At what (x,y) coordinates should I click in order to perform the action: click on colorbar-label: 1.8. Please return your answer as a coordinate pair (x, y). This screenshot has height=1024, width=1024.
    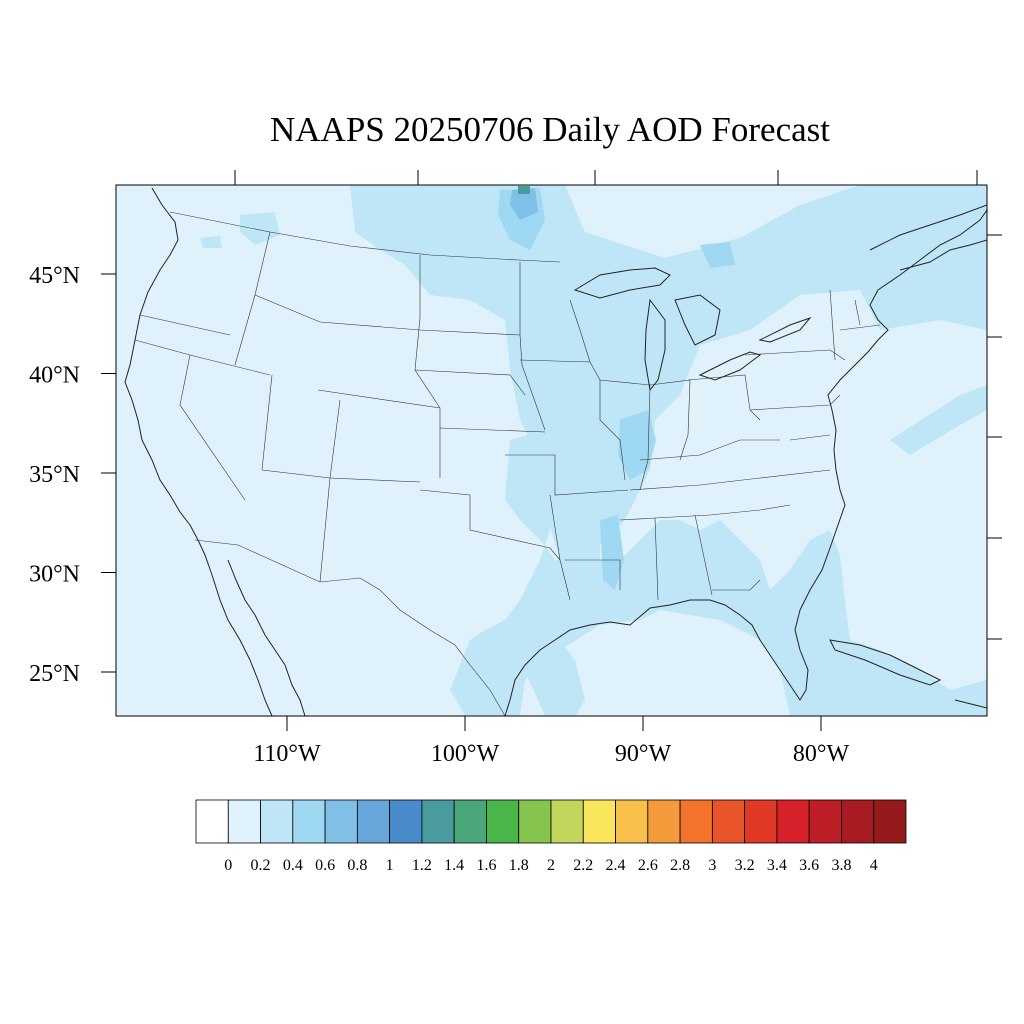
    Looking at the image, I should click on (519, 865).